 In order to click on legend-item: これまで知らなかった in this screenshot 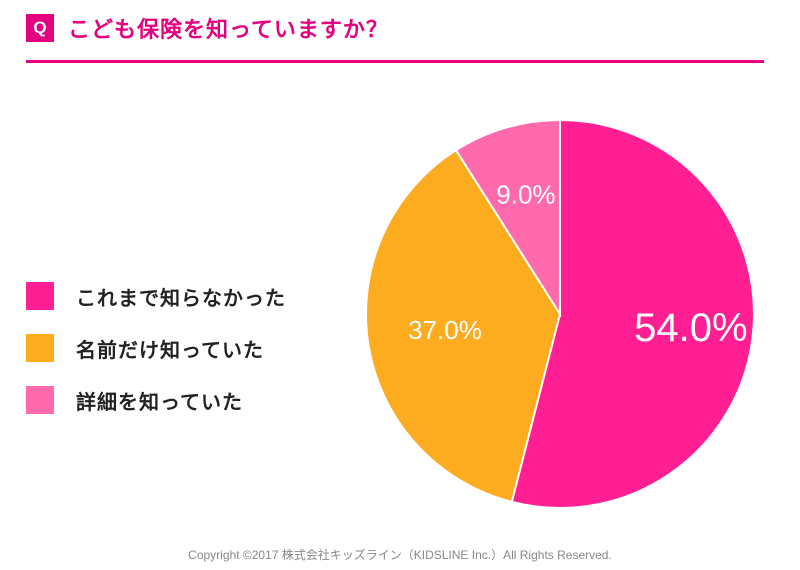, I will do `click(156, 296)`.